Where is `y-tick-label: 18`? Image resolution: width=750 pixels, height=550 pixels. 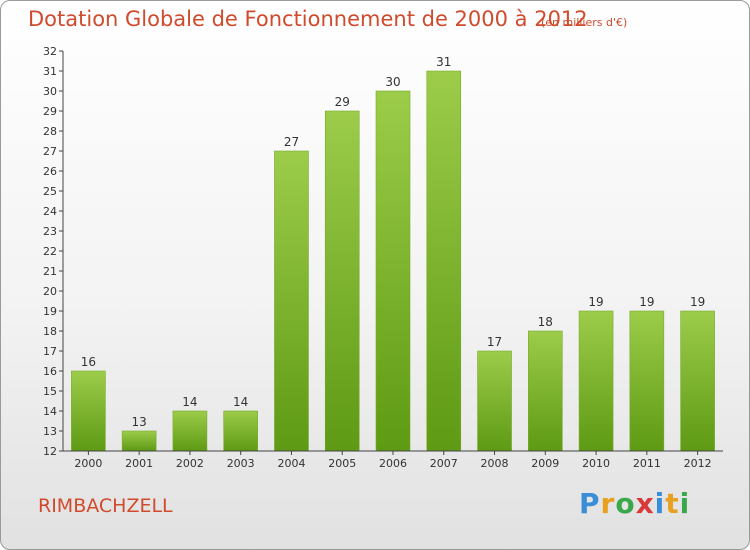 y-tick-label: 18 is located at coordinates (50, 331).